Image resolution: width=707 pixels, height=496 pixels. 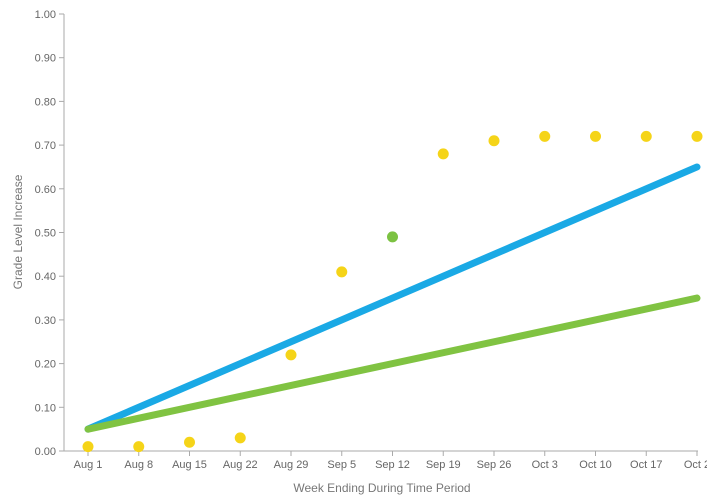 I want to click on x-tick-label: Aug 8, so click(x=138, y=465).